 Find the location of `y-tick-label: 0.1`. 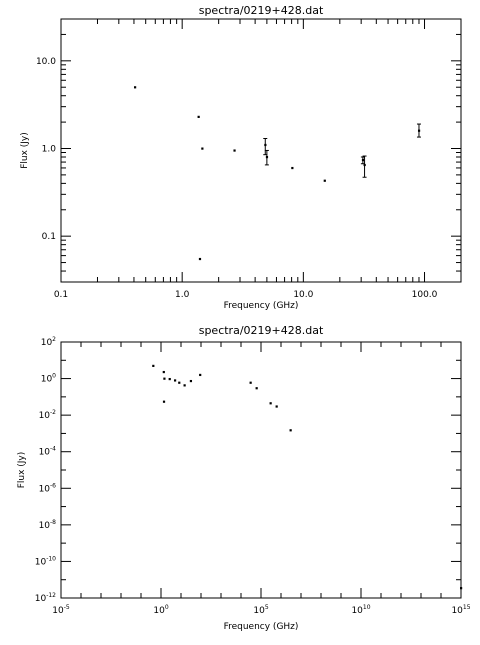

y-tick-label: 0.1 is located at coordinates (49, 237).